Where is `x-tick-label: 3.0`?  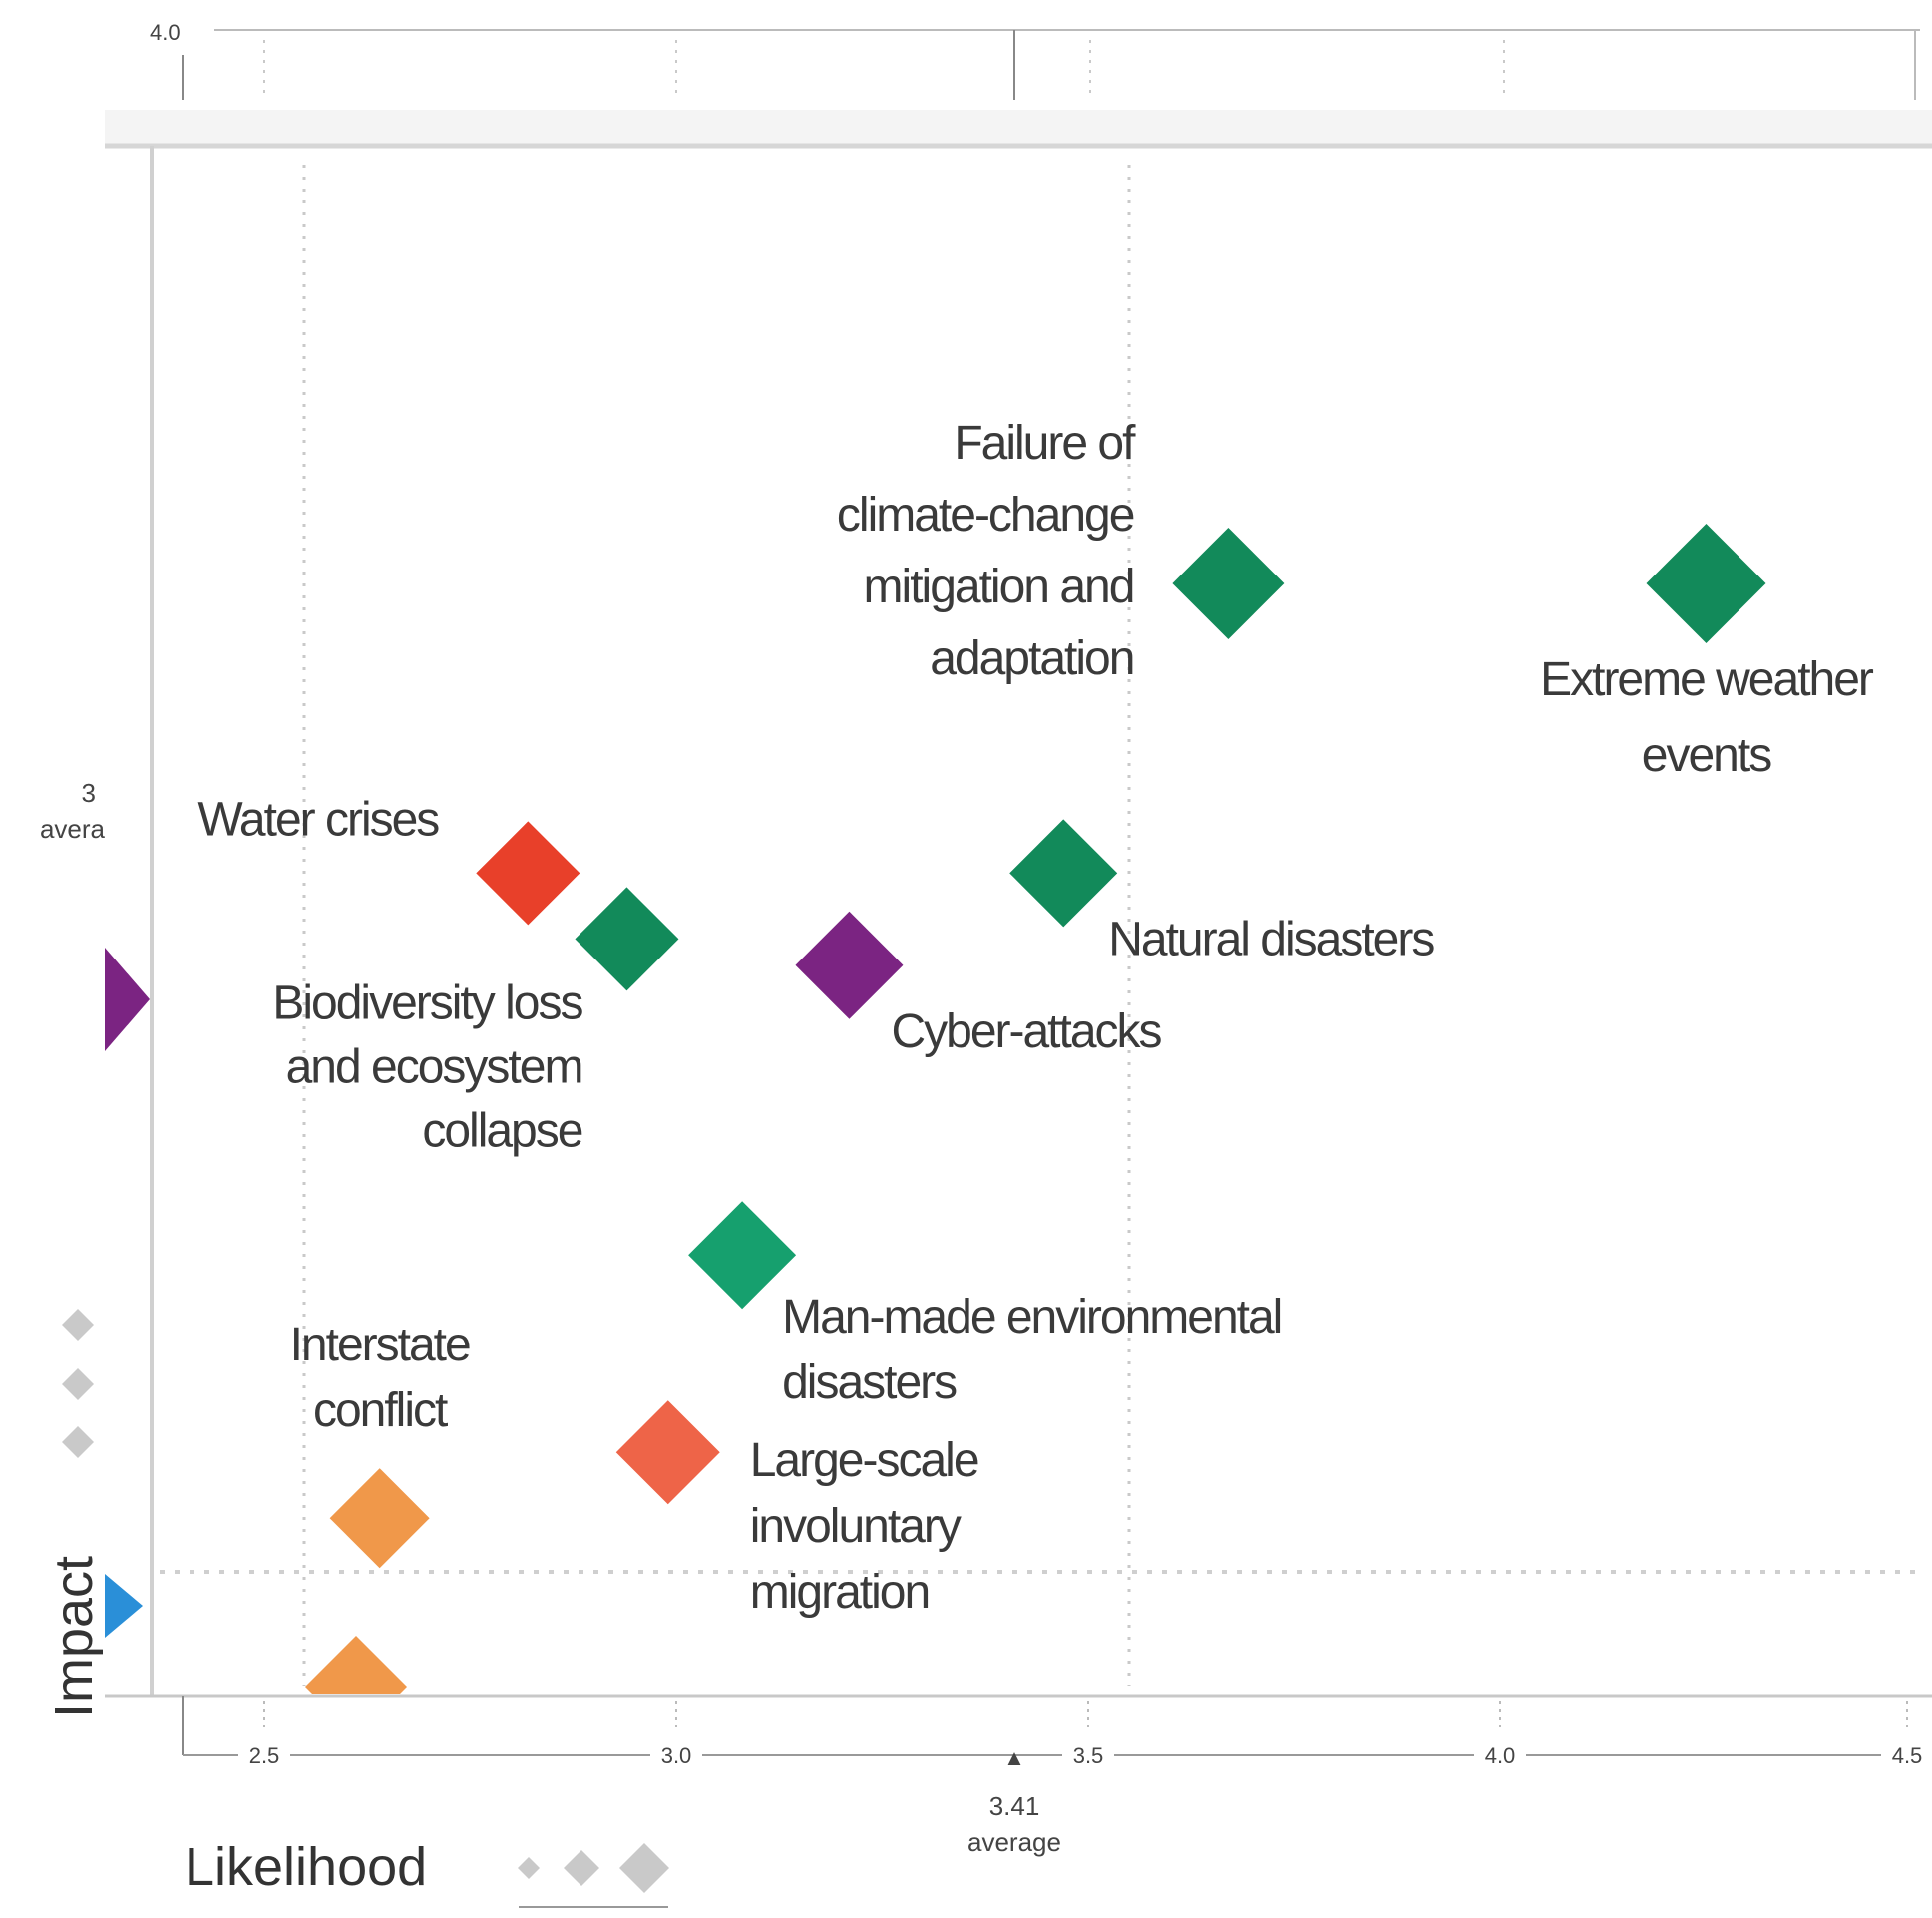 x-tick-label: 3.0 is located at coordinates (676, 1755).